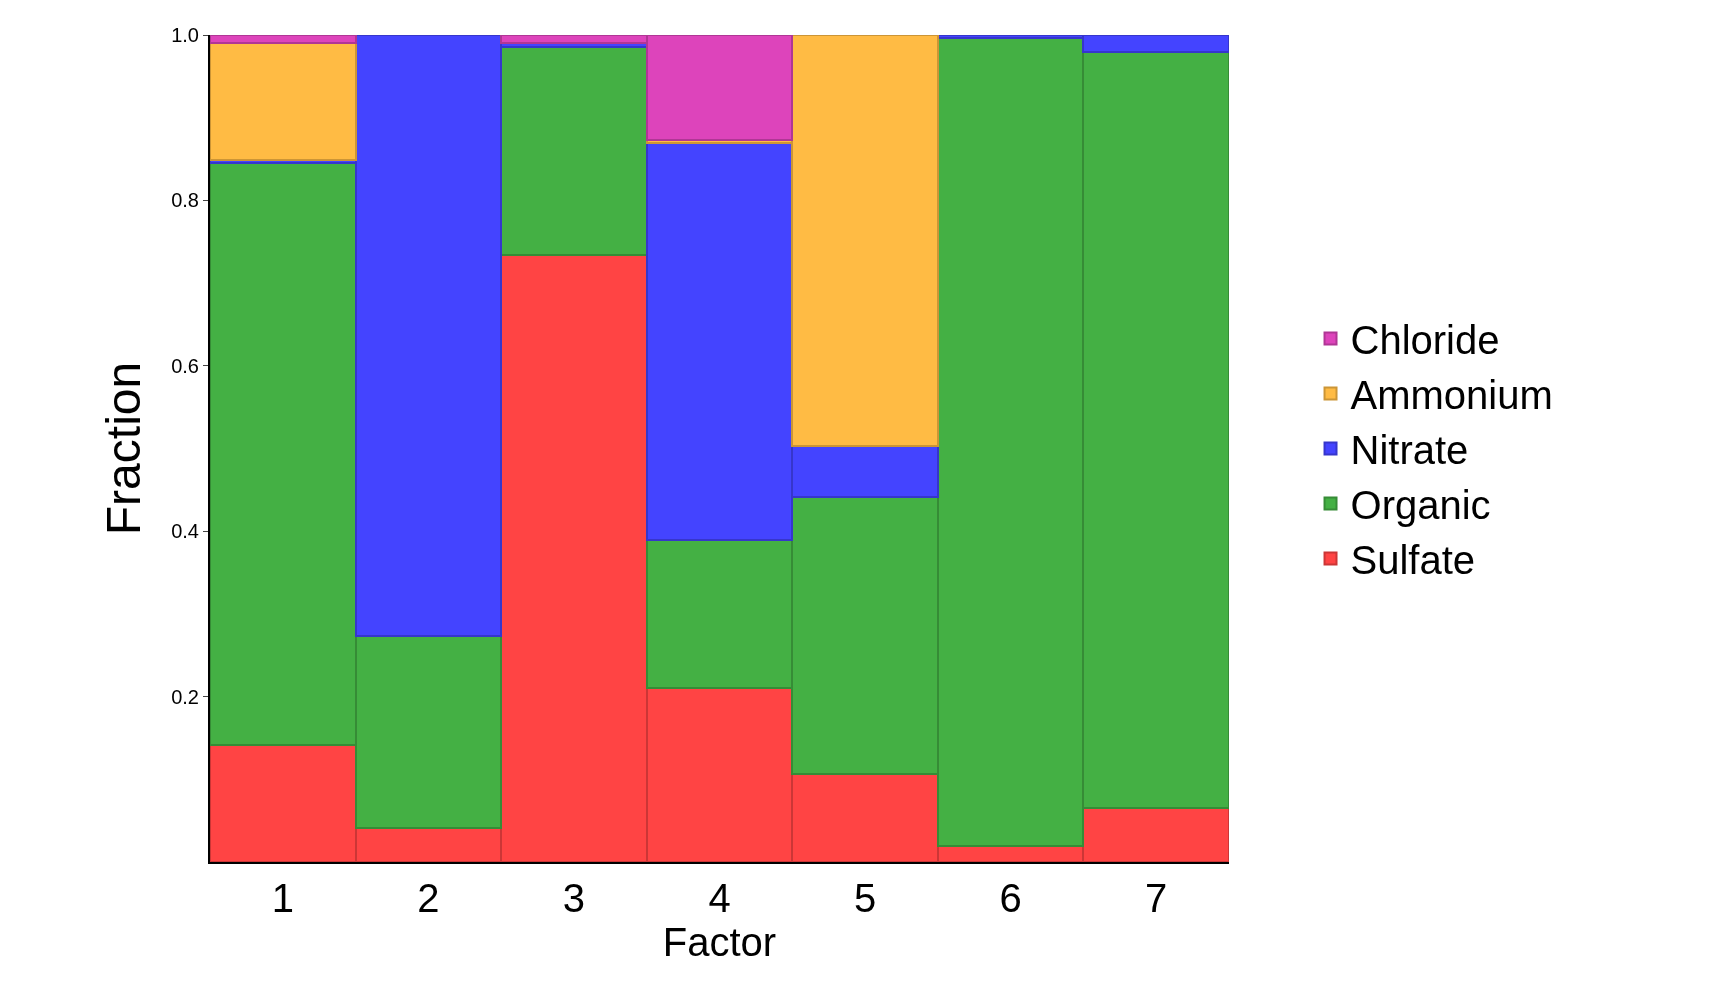 The image size is (1727, 988). I want to click on x-tick-label: 3, so click(574, 898).